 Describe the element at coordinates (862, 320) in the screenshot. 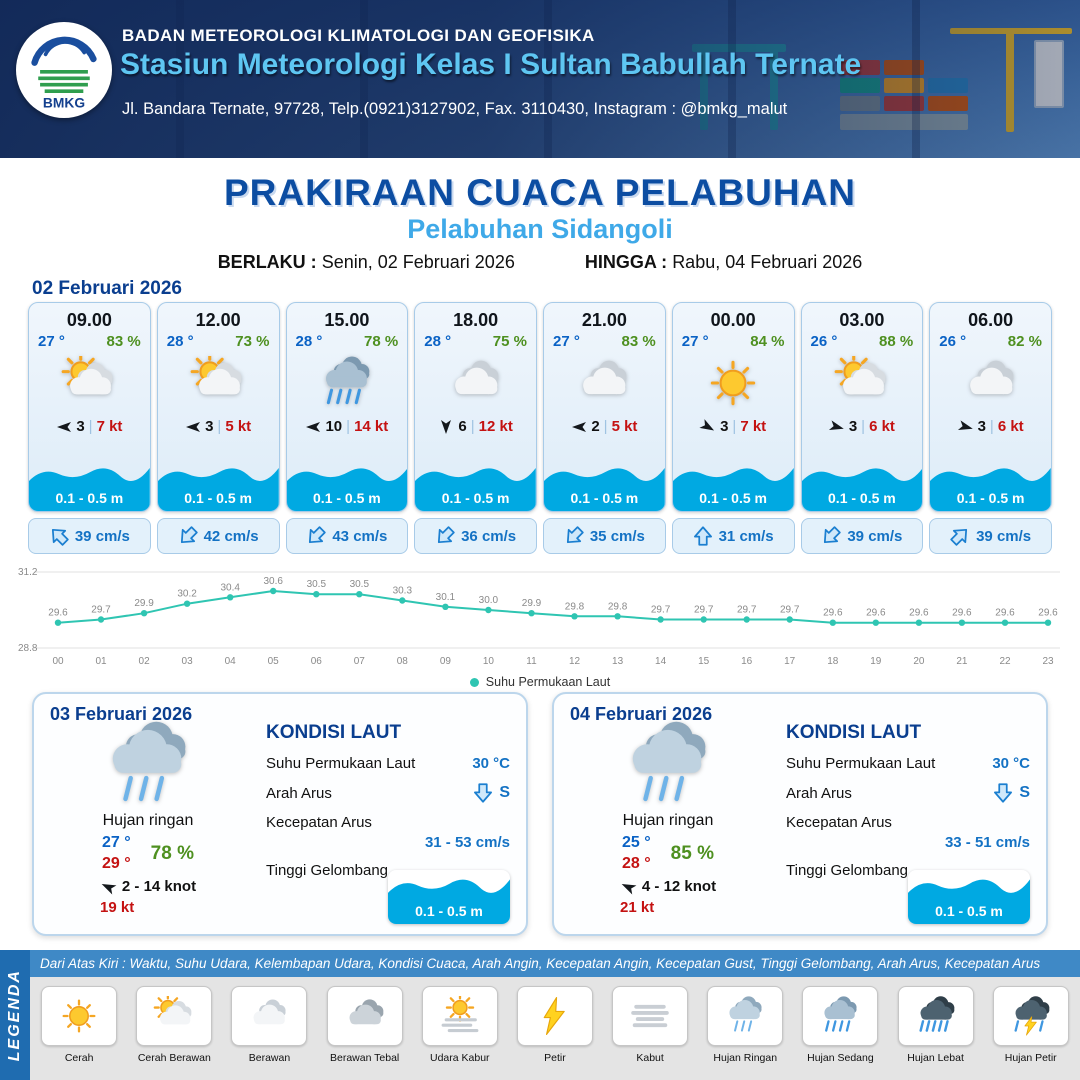

I see `forecast-time: 03.00` at that location.